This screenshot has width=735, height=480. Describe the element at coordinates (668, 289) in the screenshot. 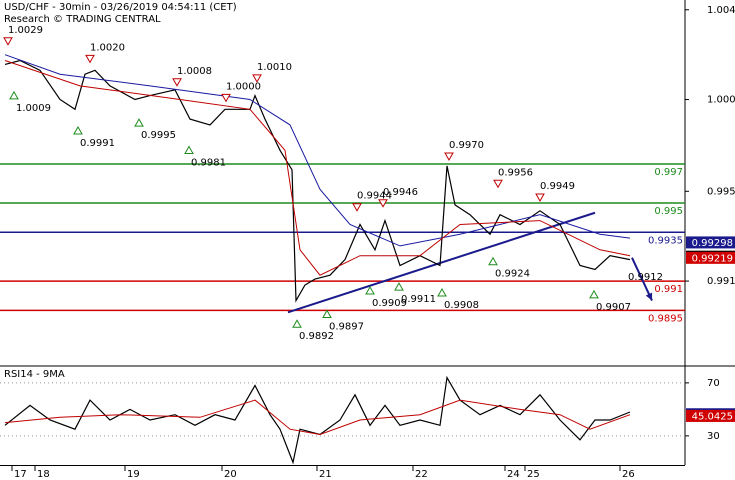

I see `level-label: 0.991` at that location.